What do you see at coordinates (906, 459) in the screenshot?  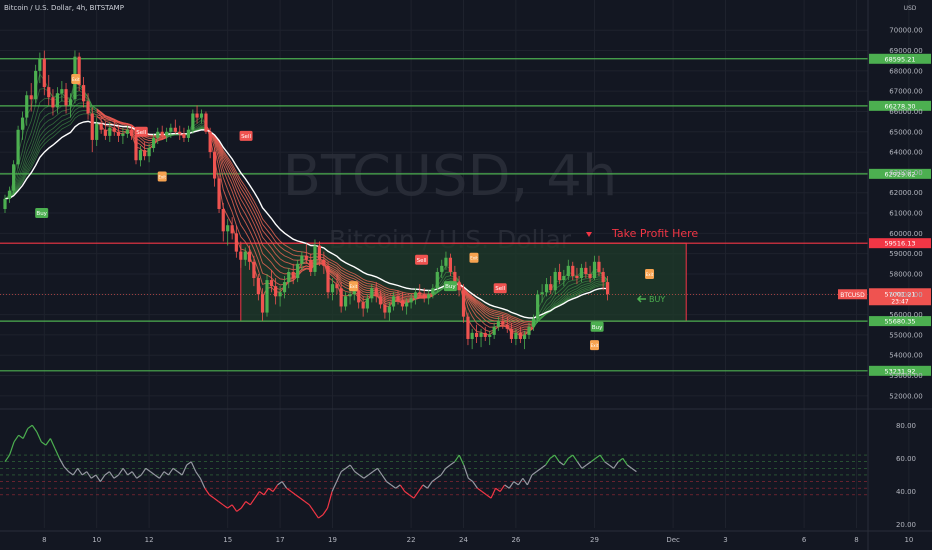 I see `rsi-tick-label: 60.00` at bounding box center [906, 459].